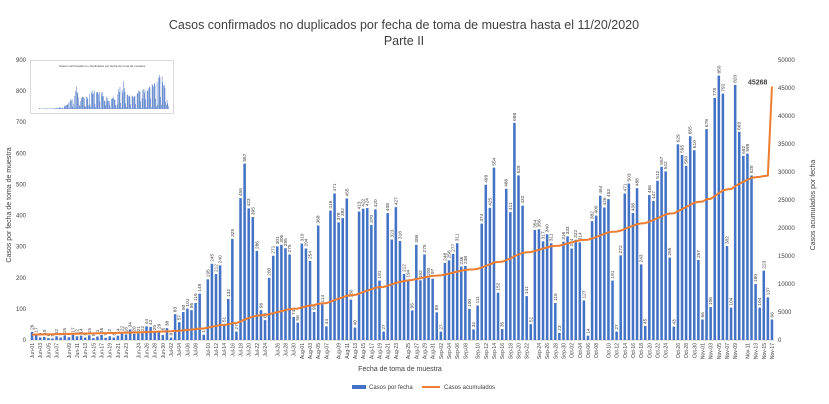  What do you see at coordinates (70, 351) in the screenshot?
I see `x-tick-label: Jun-09` at bounding box center [70, 351].